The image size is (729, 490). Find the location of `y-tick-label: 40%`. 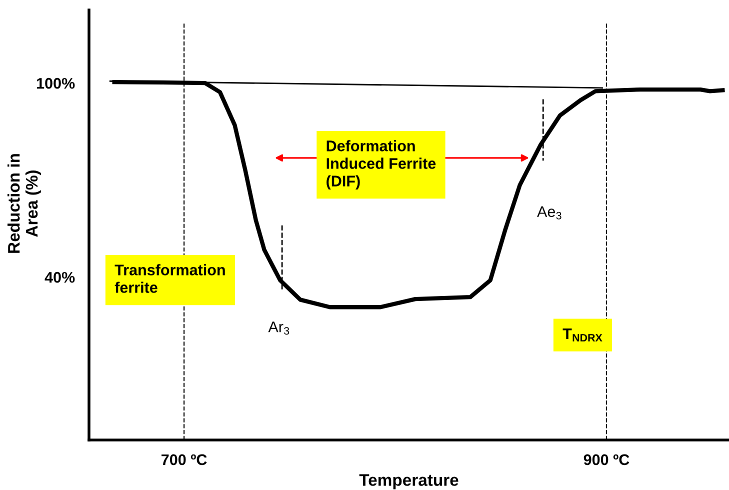

y-tick-label: 40% is located at coordinates (59, 277).